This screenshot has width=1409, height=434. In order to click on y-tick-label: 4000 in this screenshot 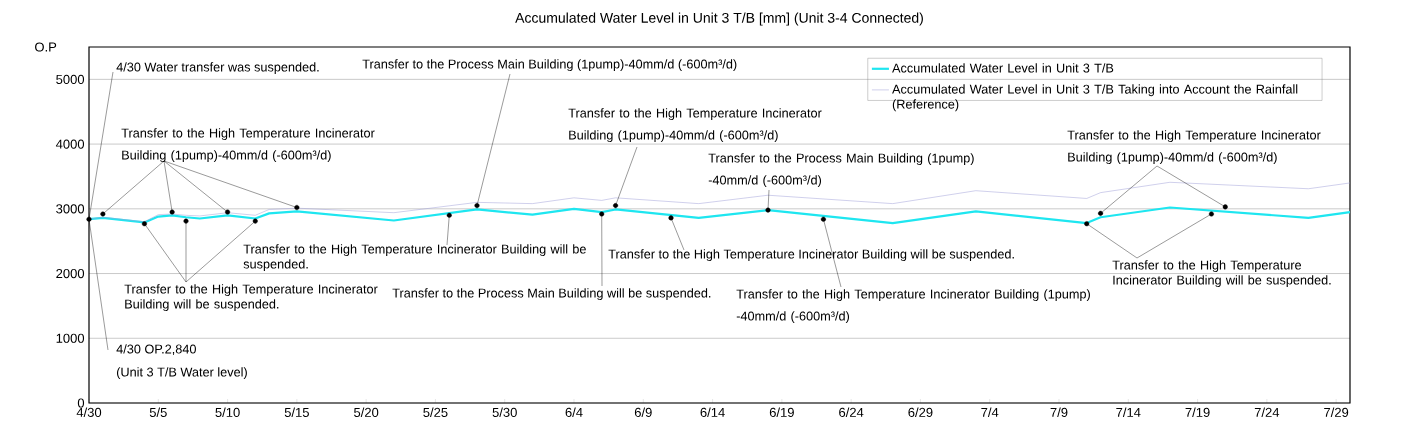, I will do `click(70, 144)`.